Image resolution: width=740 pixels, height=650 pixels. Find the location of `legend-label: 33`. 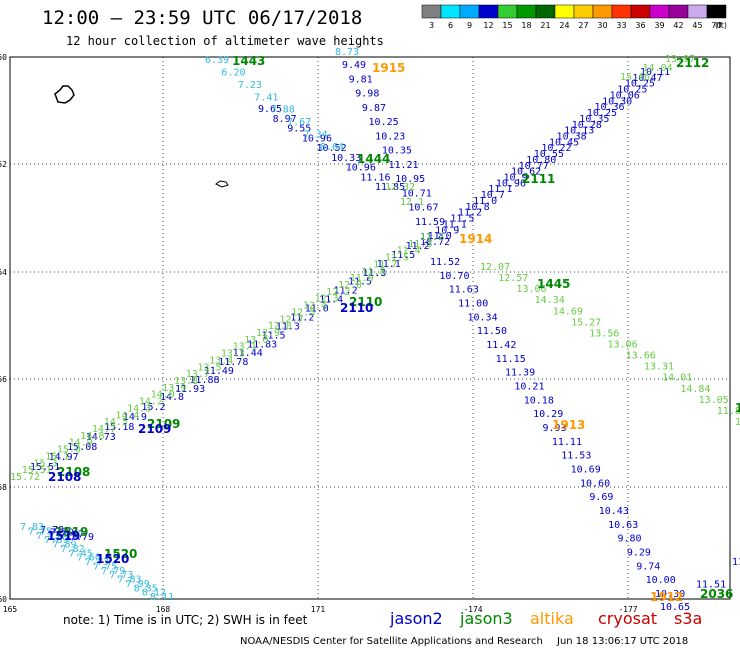

legend-label: 33 is located at coordinates (621, 25).